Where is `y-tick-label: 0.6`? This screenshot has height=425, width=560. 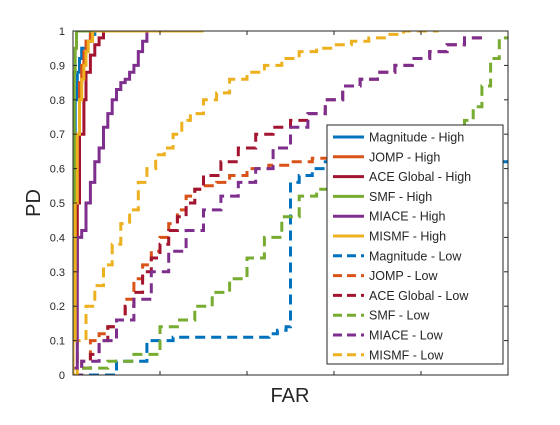 y-tick-label: 0.6 is located at coordinates (57, 170).